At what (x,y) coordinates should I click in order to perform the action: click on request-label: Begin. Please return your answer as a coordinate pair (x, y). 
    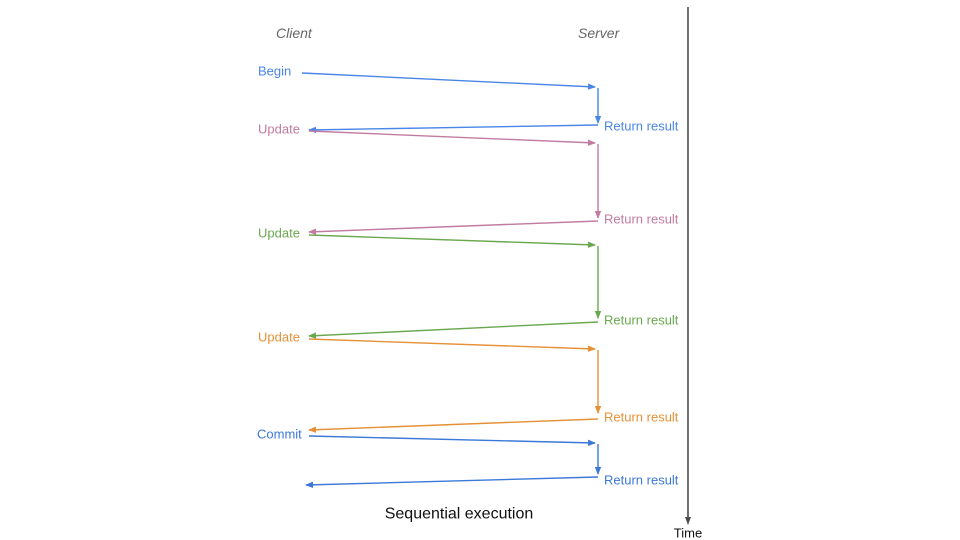
    Looking at the image, I should click on (274, 71).